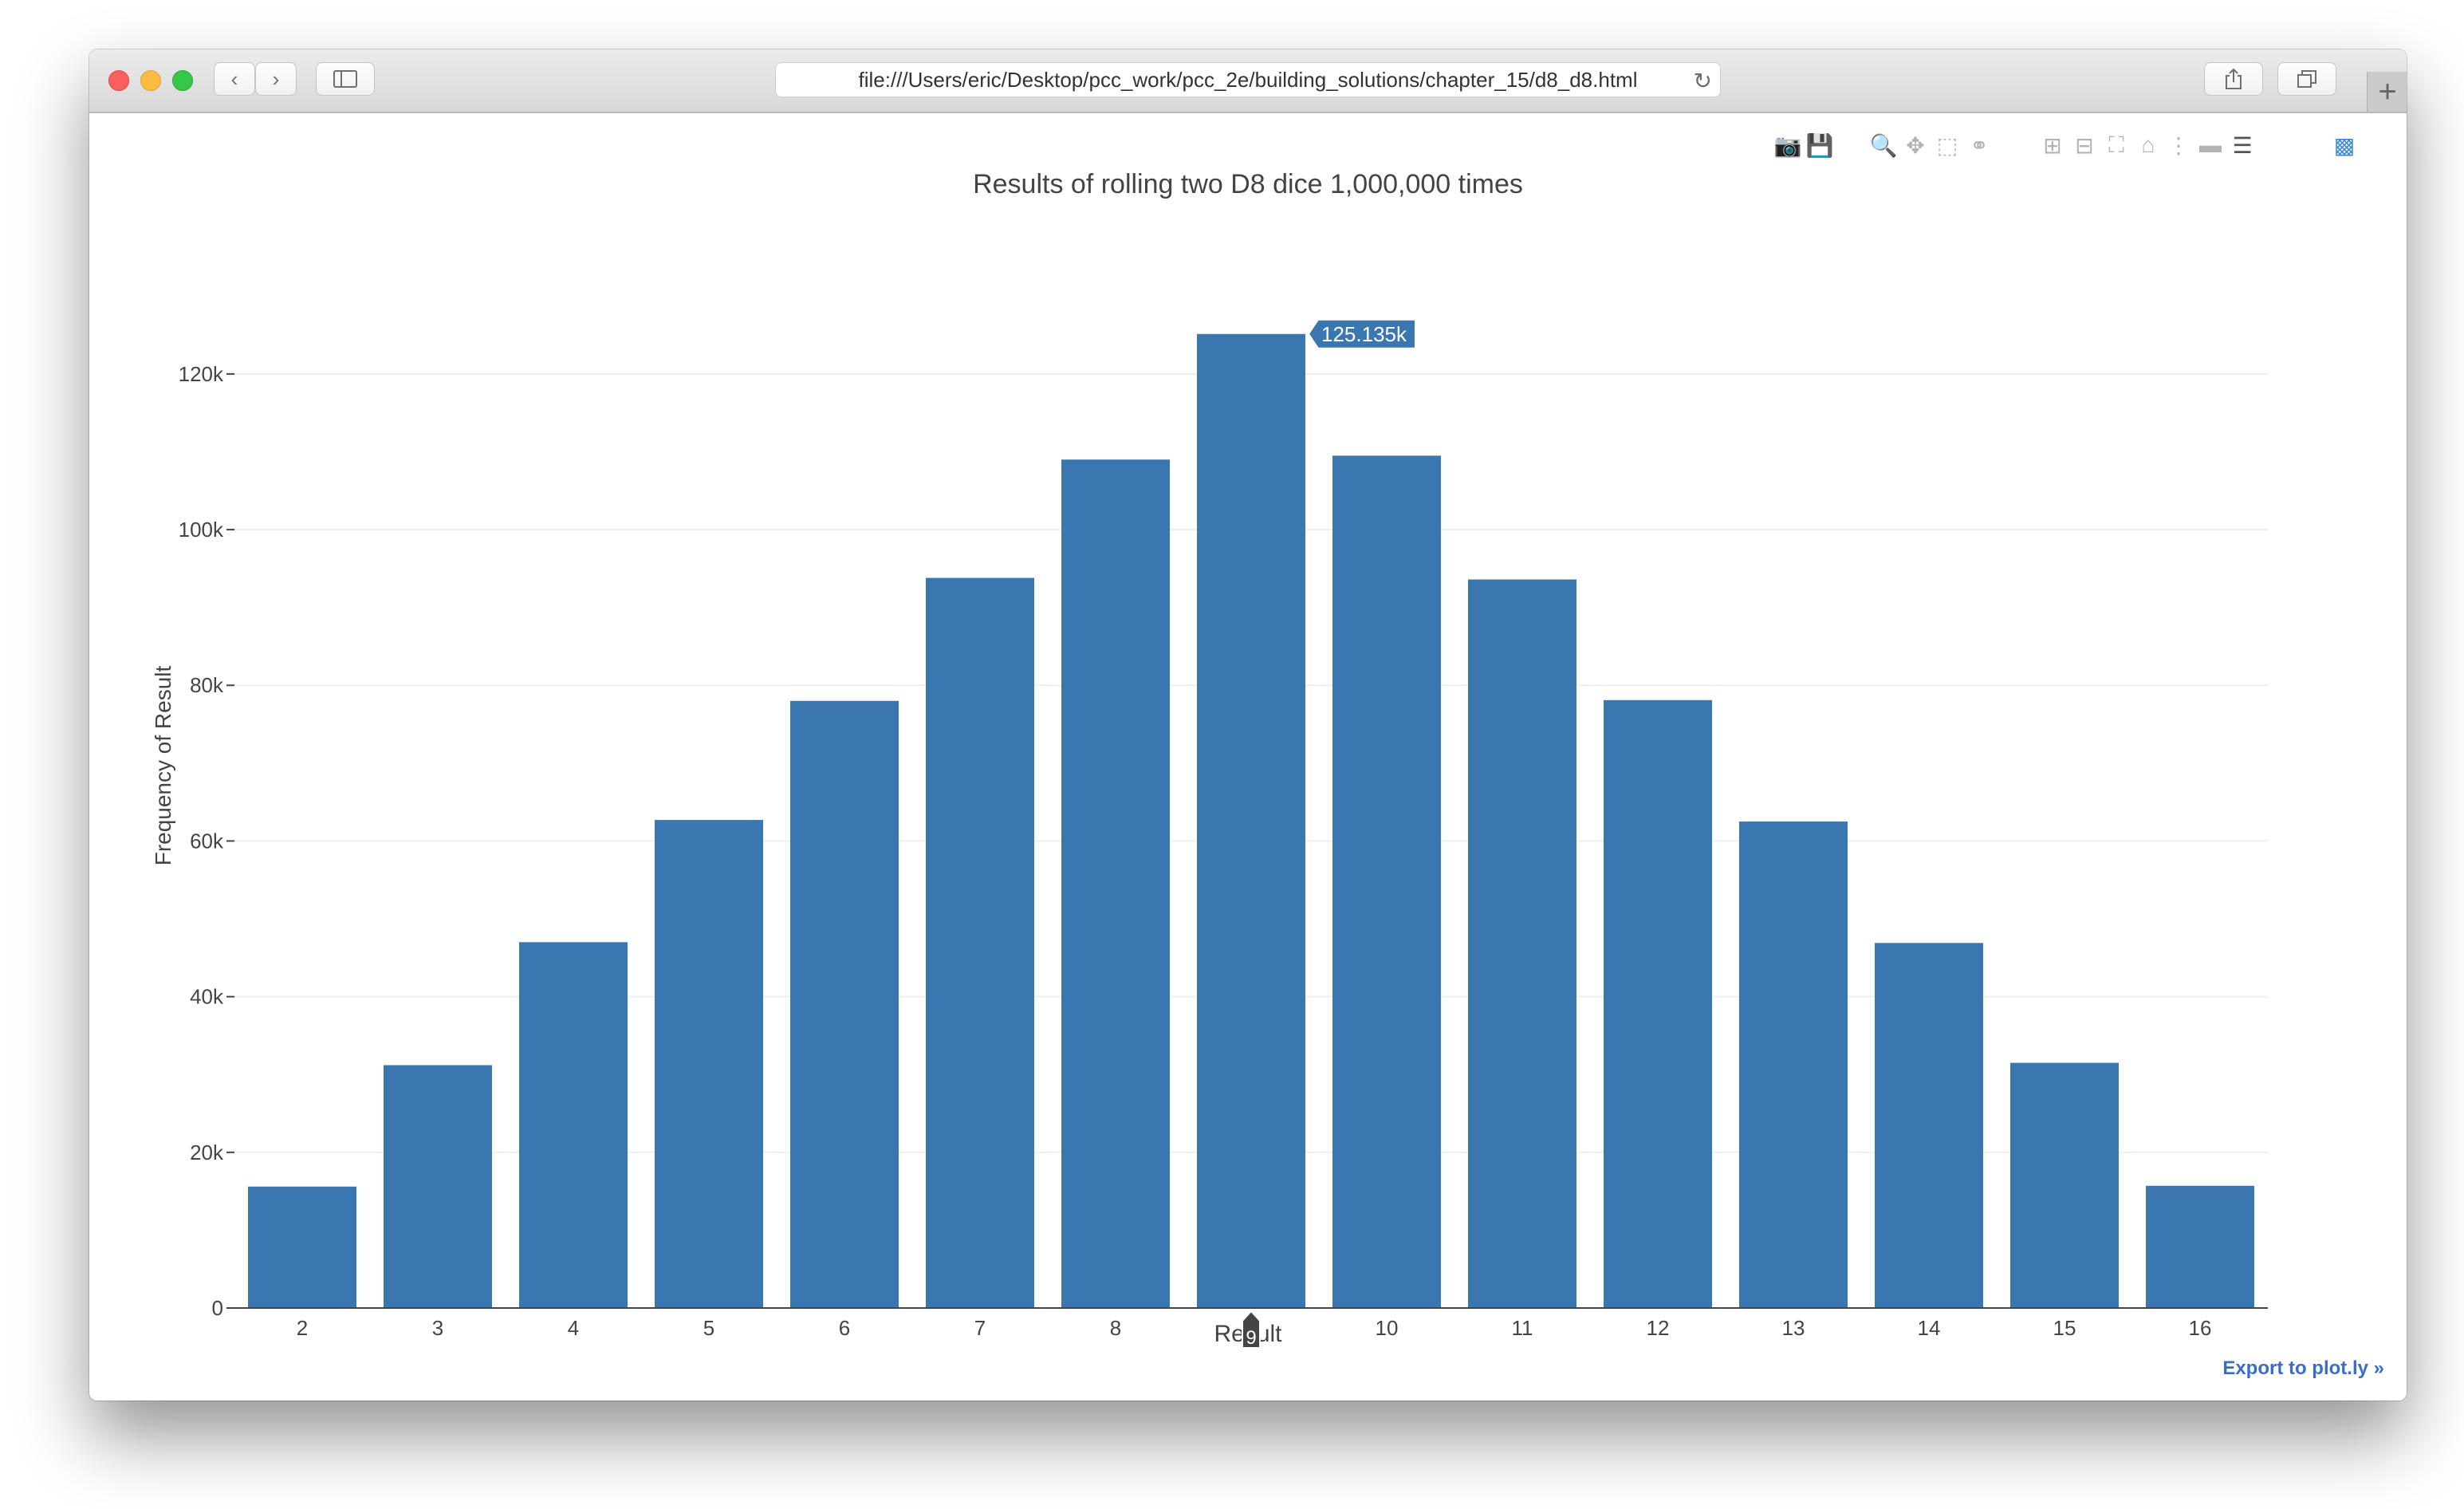 This screenshot has height=1509, width=2464. I want to click on back-button: ‹, so click(234, 79).